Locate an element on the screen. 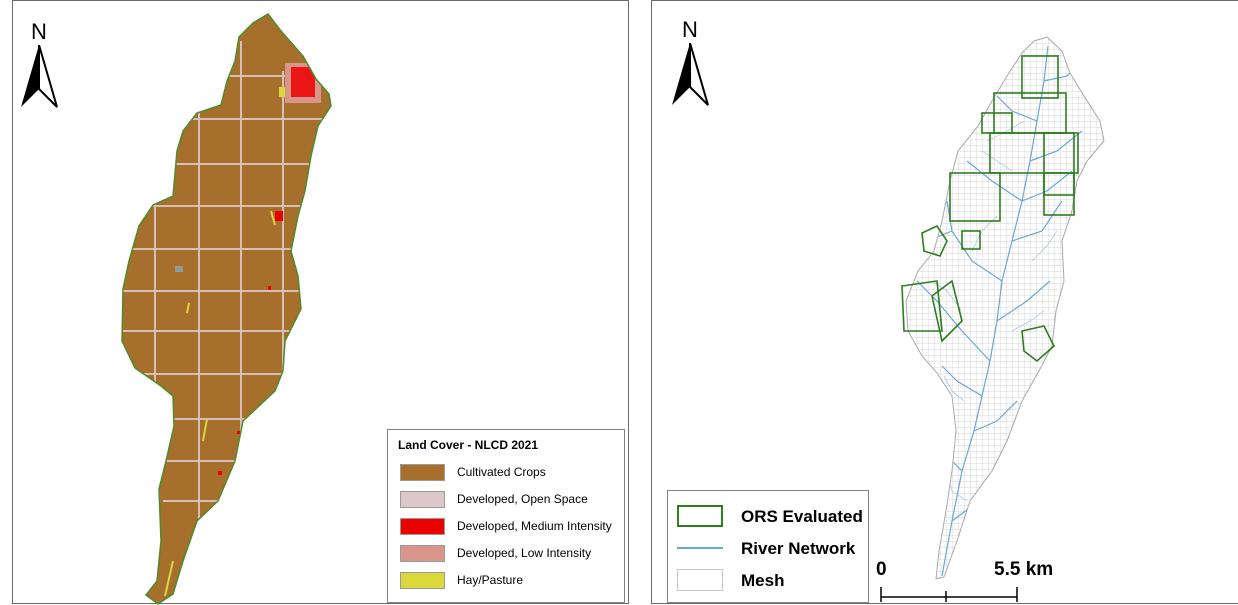  ors-legend: ORS Evaluated River Network Mesh is located at coordinates (768, 546).